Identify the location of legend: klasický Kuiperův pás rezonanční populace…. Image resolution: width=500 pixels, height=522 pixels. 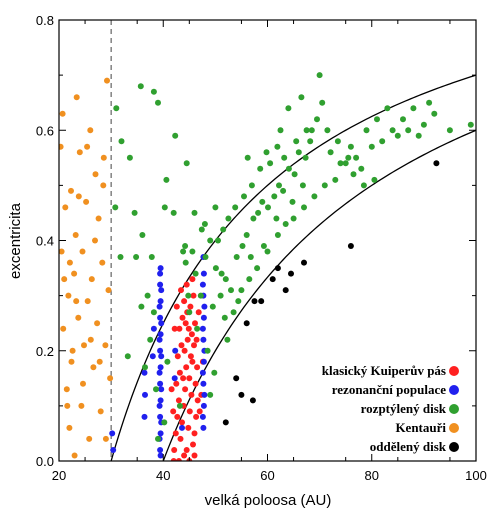
(390, 408).